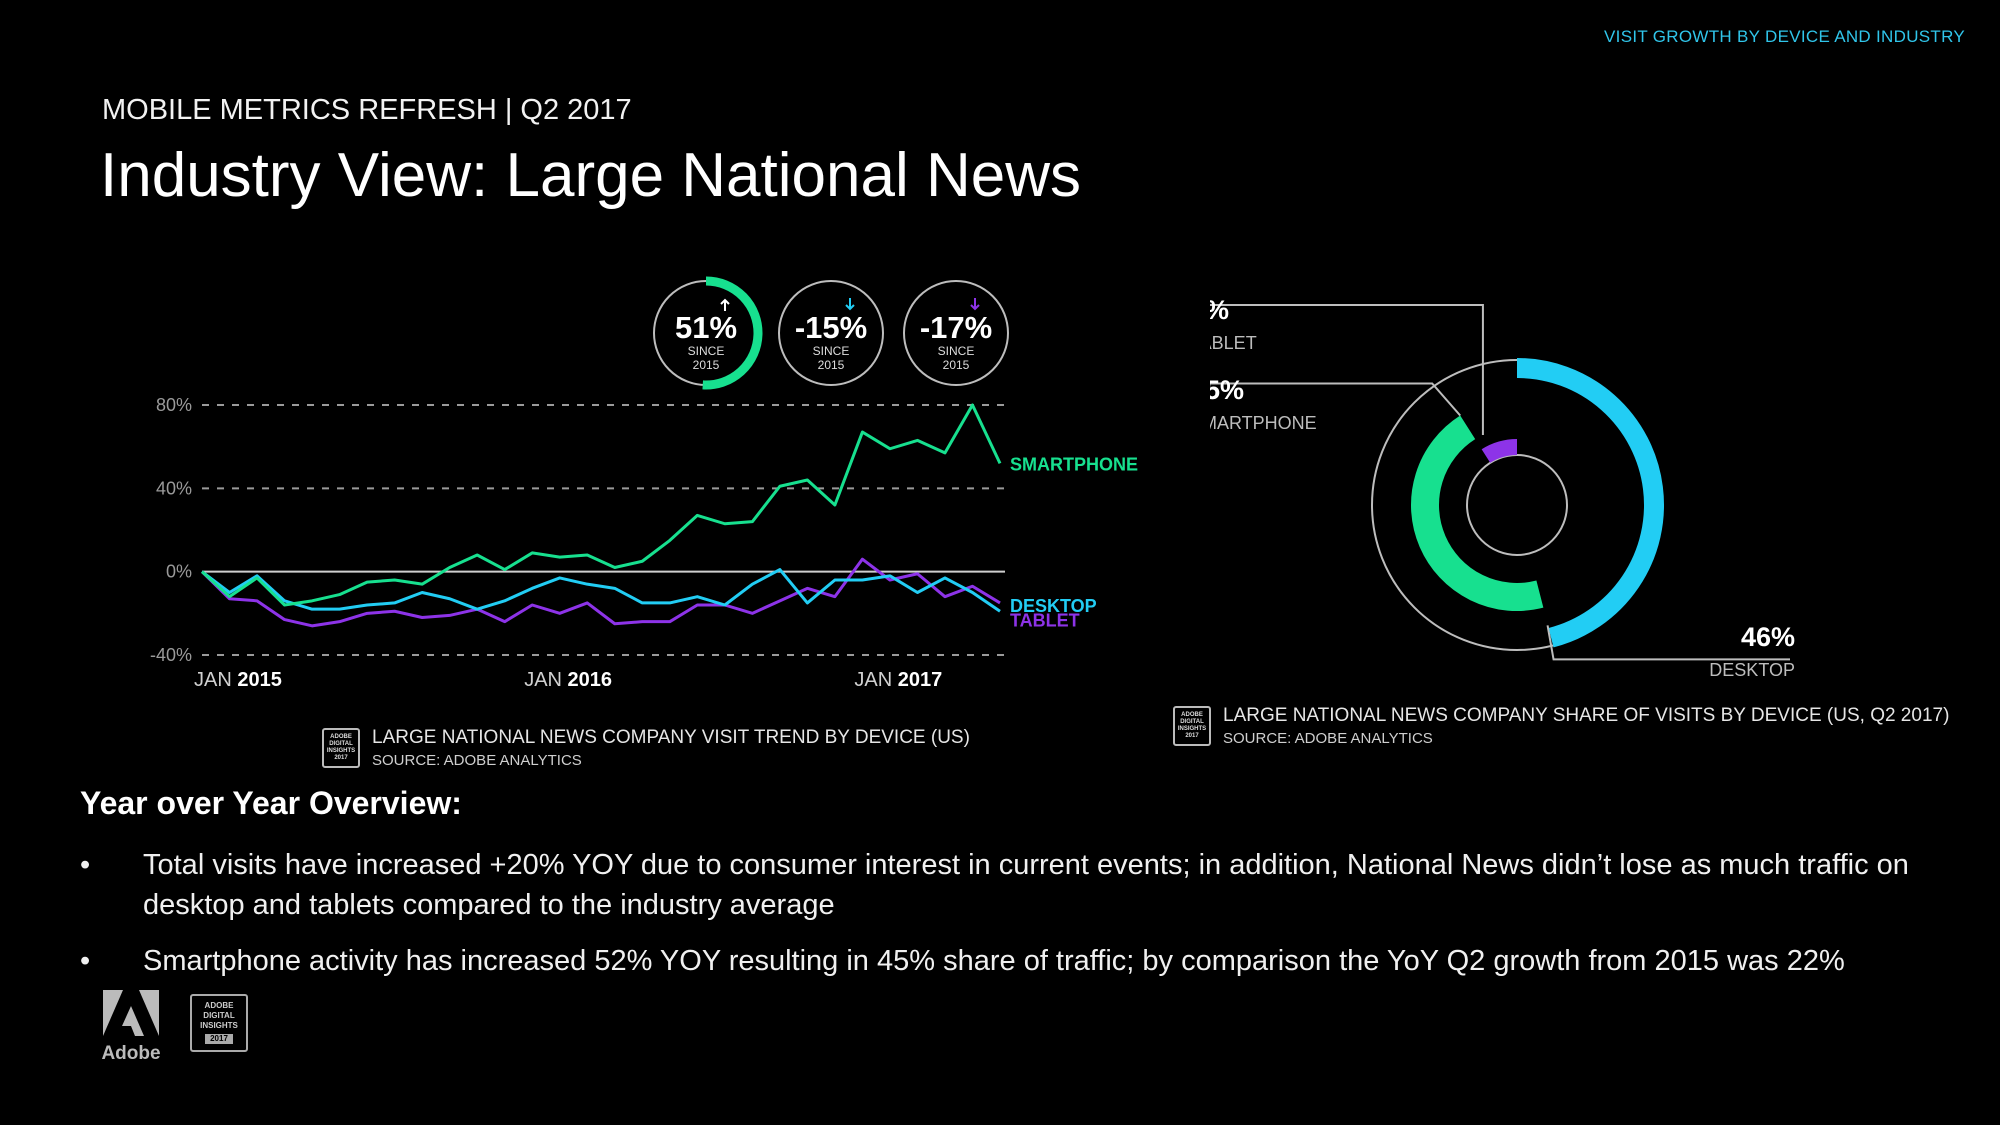 The height and width of the screenshot is (1125, 2000). Describe the element at coordinates (956, 327) in the screenshot. I see `growth-badge-value: -17%` at that location.